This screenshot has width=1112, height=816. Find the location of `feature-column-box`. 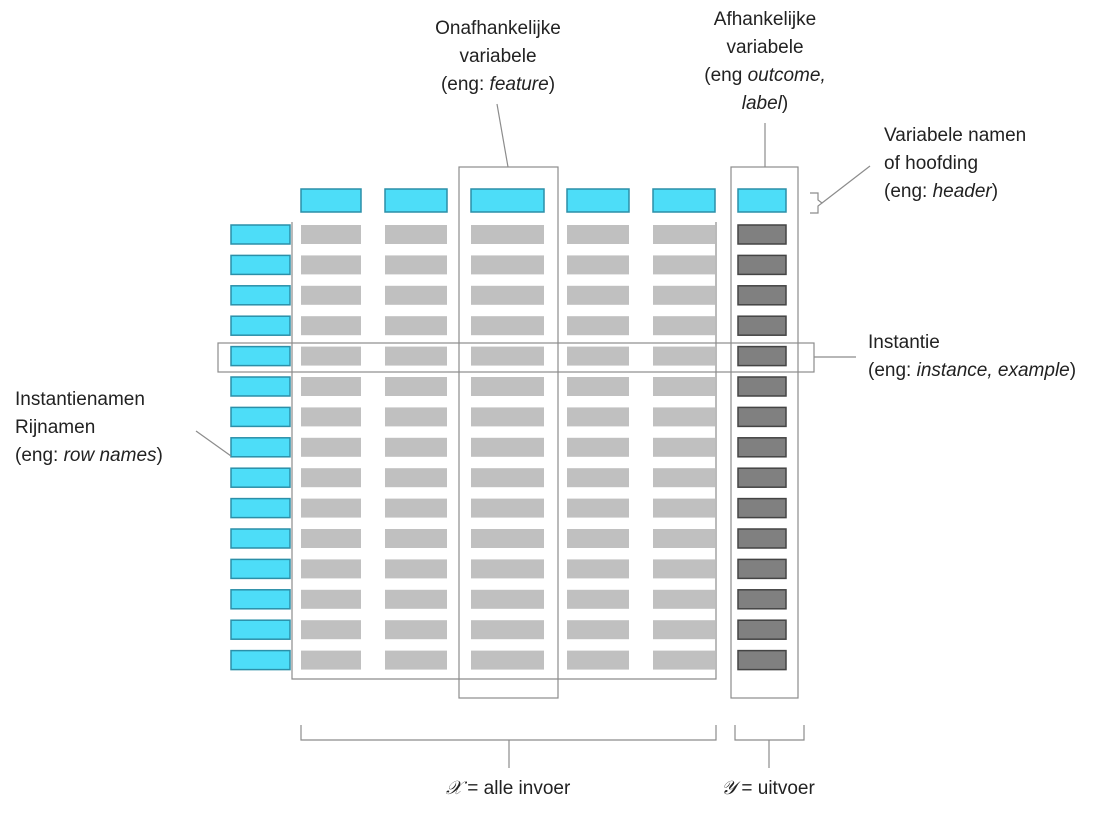

feature-column-box is located at coordinates (508, 432).